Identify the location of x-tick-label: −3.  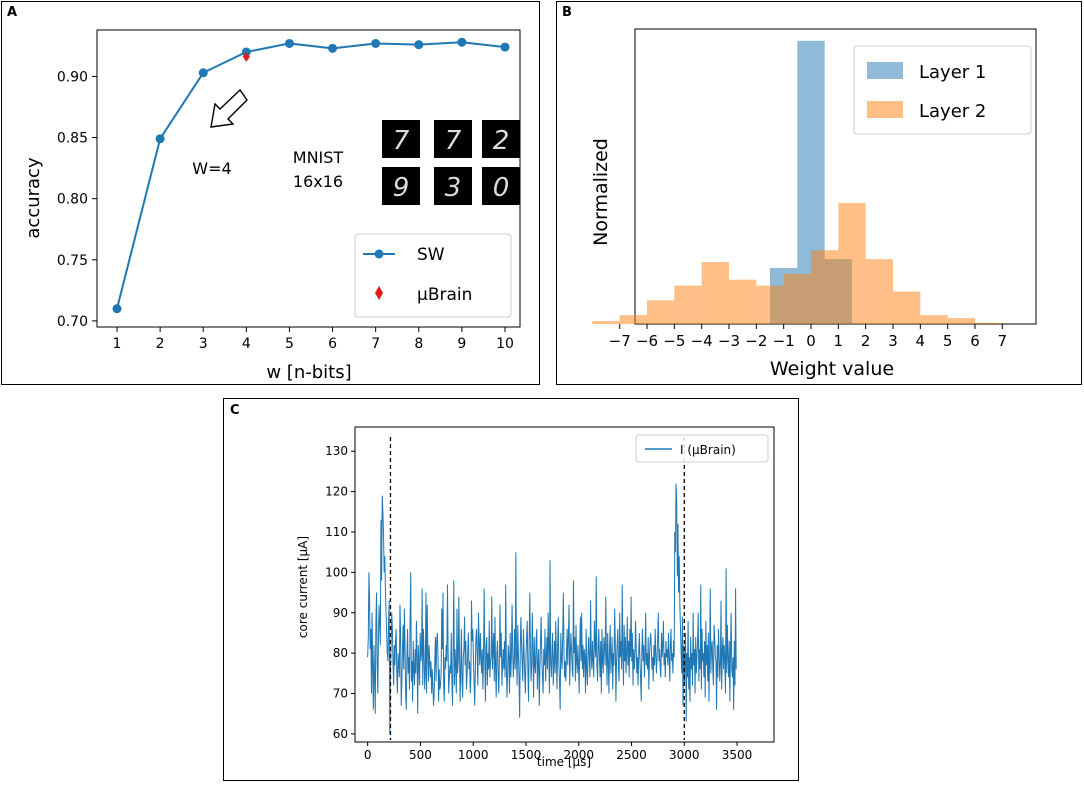
(729, 341).